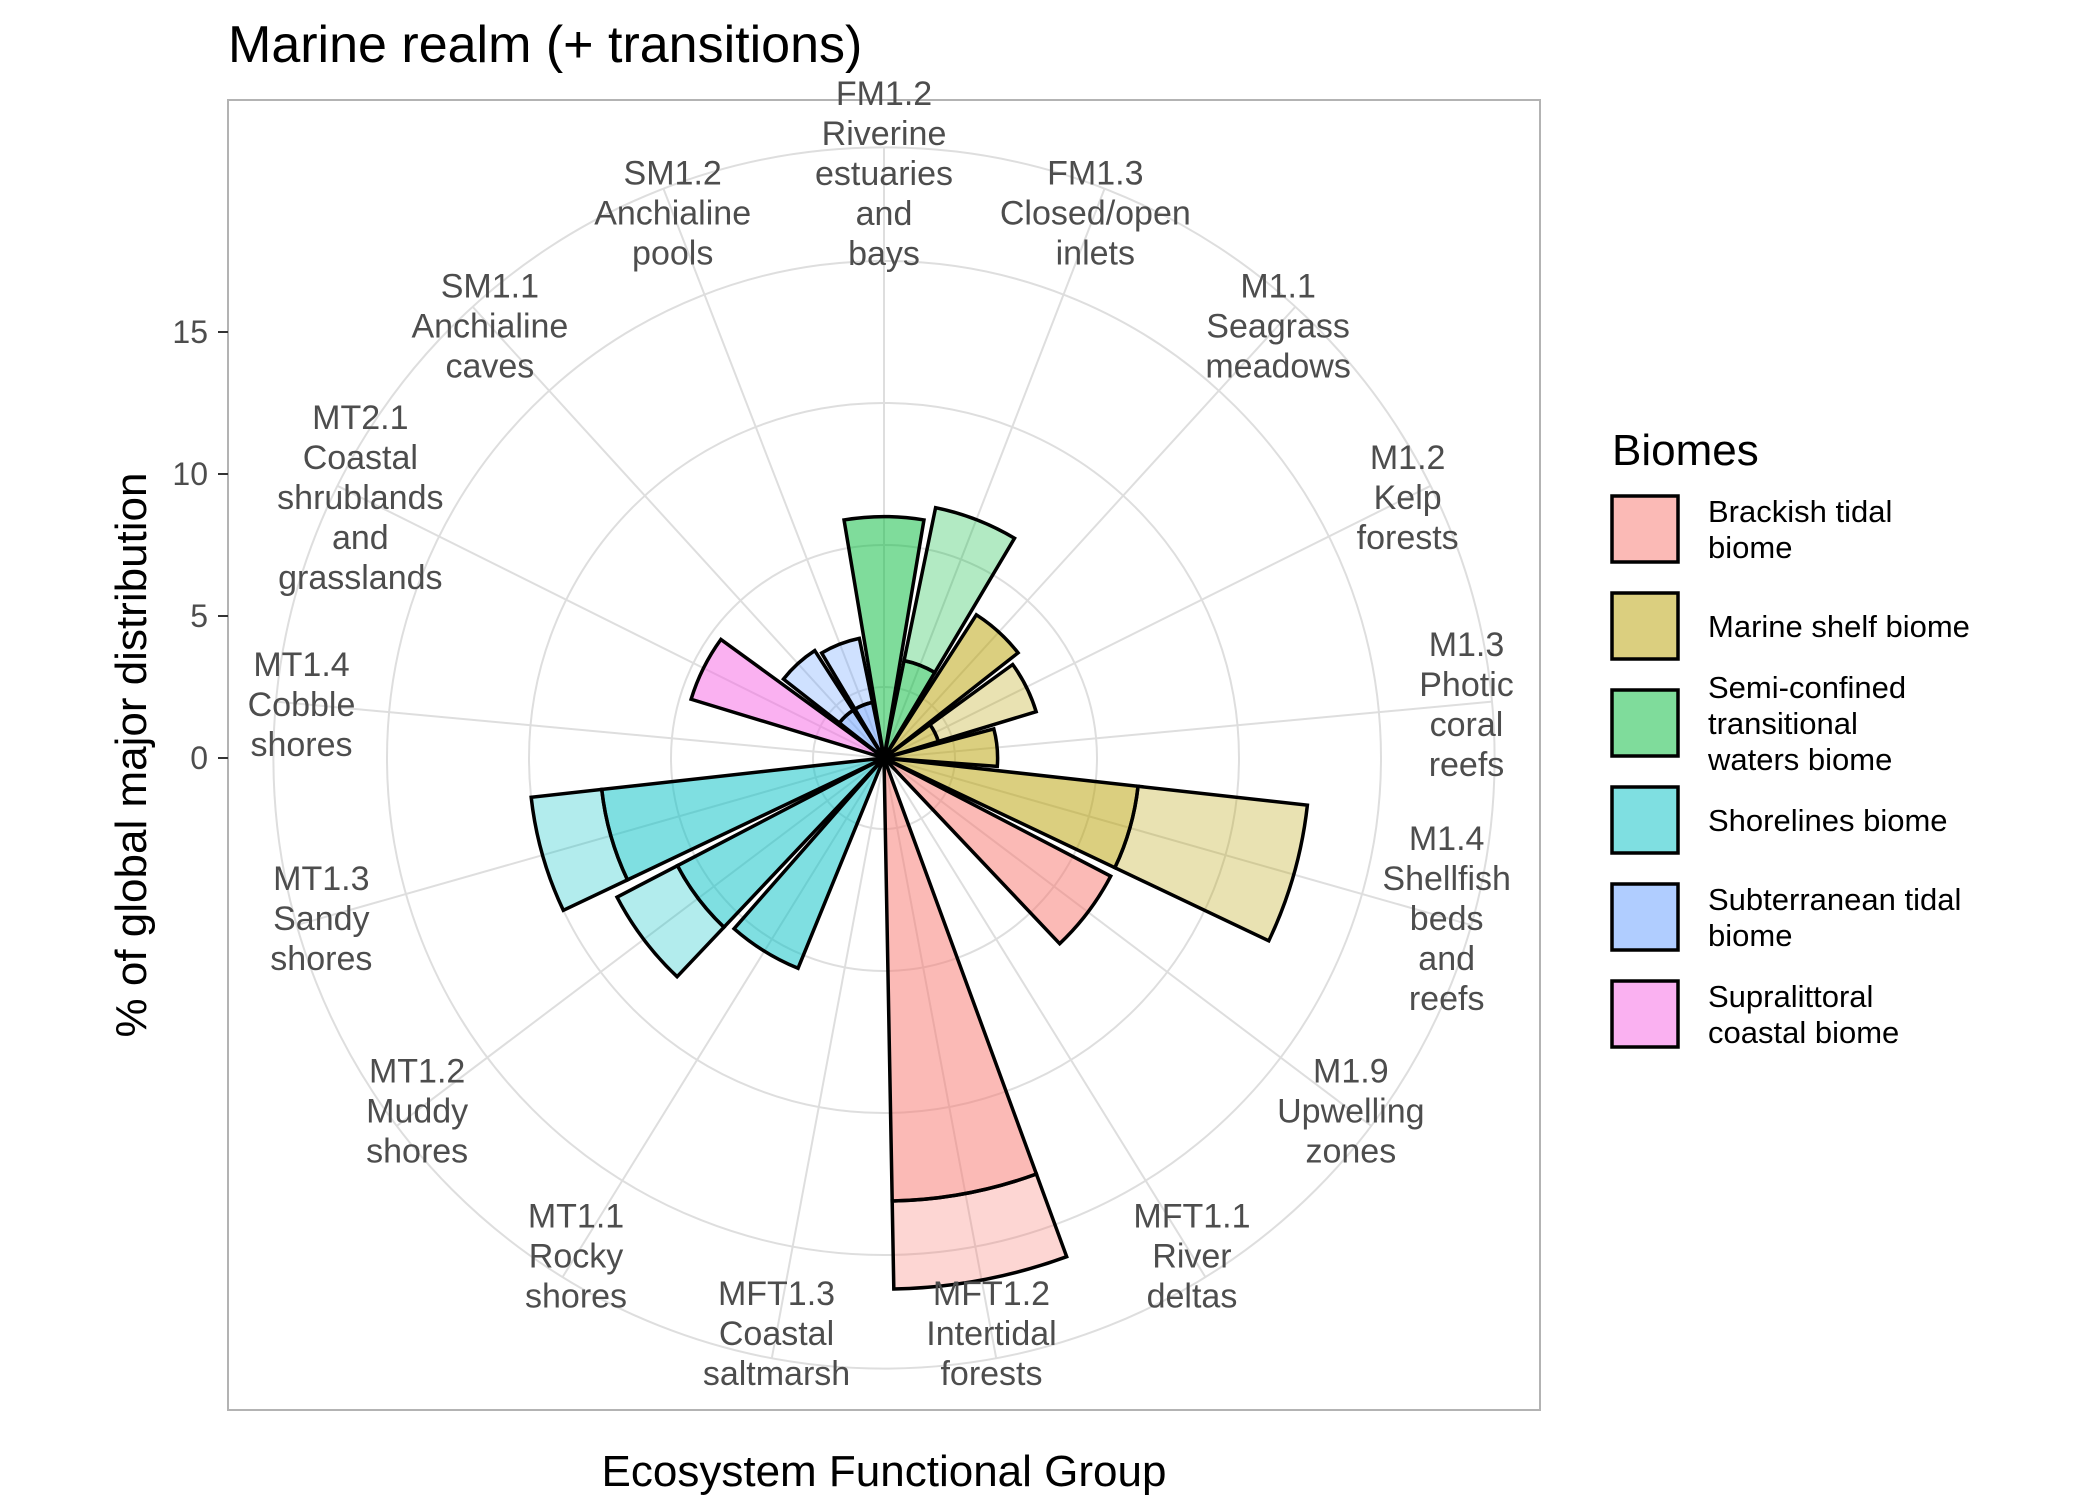 This screenshot has width=2100, height=1500. I want to click on legend-label-line: Shorelines biome, so click(1828, 820).